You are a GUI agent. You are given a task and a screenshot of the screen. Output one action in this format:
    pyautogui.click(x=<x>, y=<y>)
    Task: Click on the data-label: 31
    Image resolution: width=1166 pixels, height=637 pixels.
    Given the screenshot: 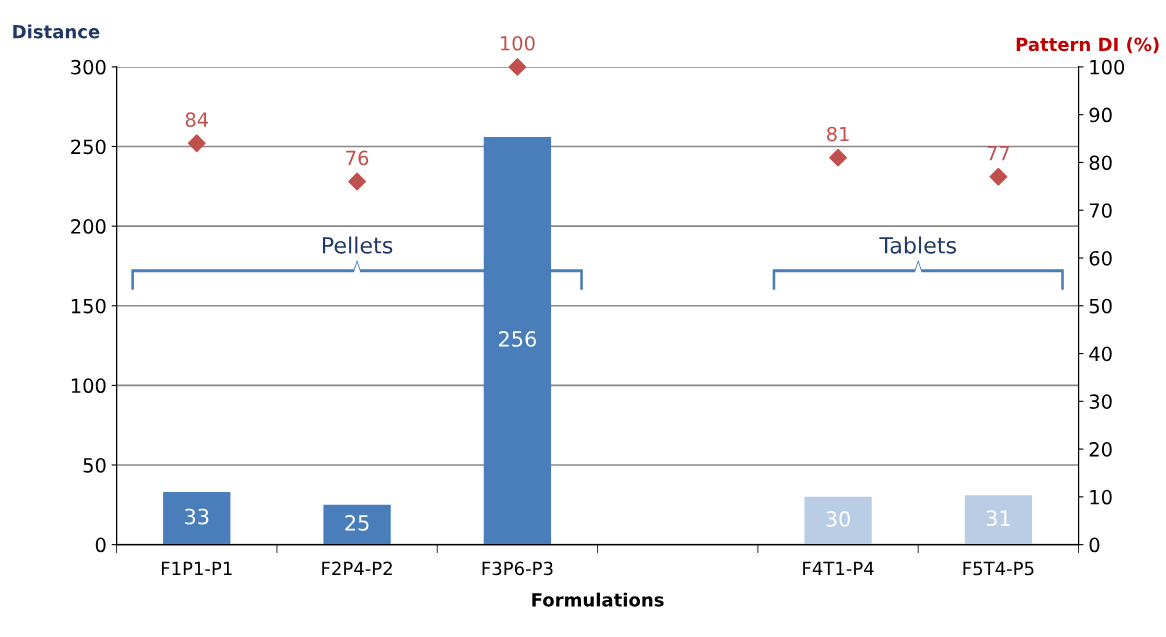 What is the action you would take?
    pyautogui.click(x=998, y=518)
    